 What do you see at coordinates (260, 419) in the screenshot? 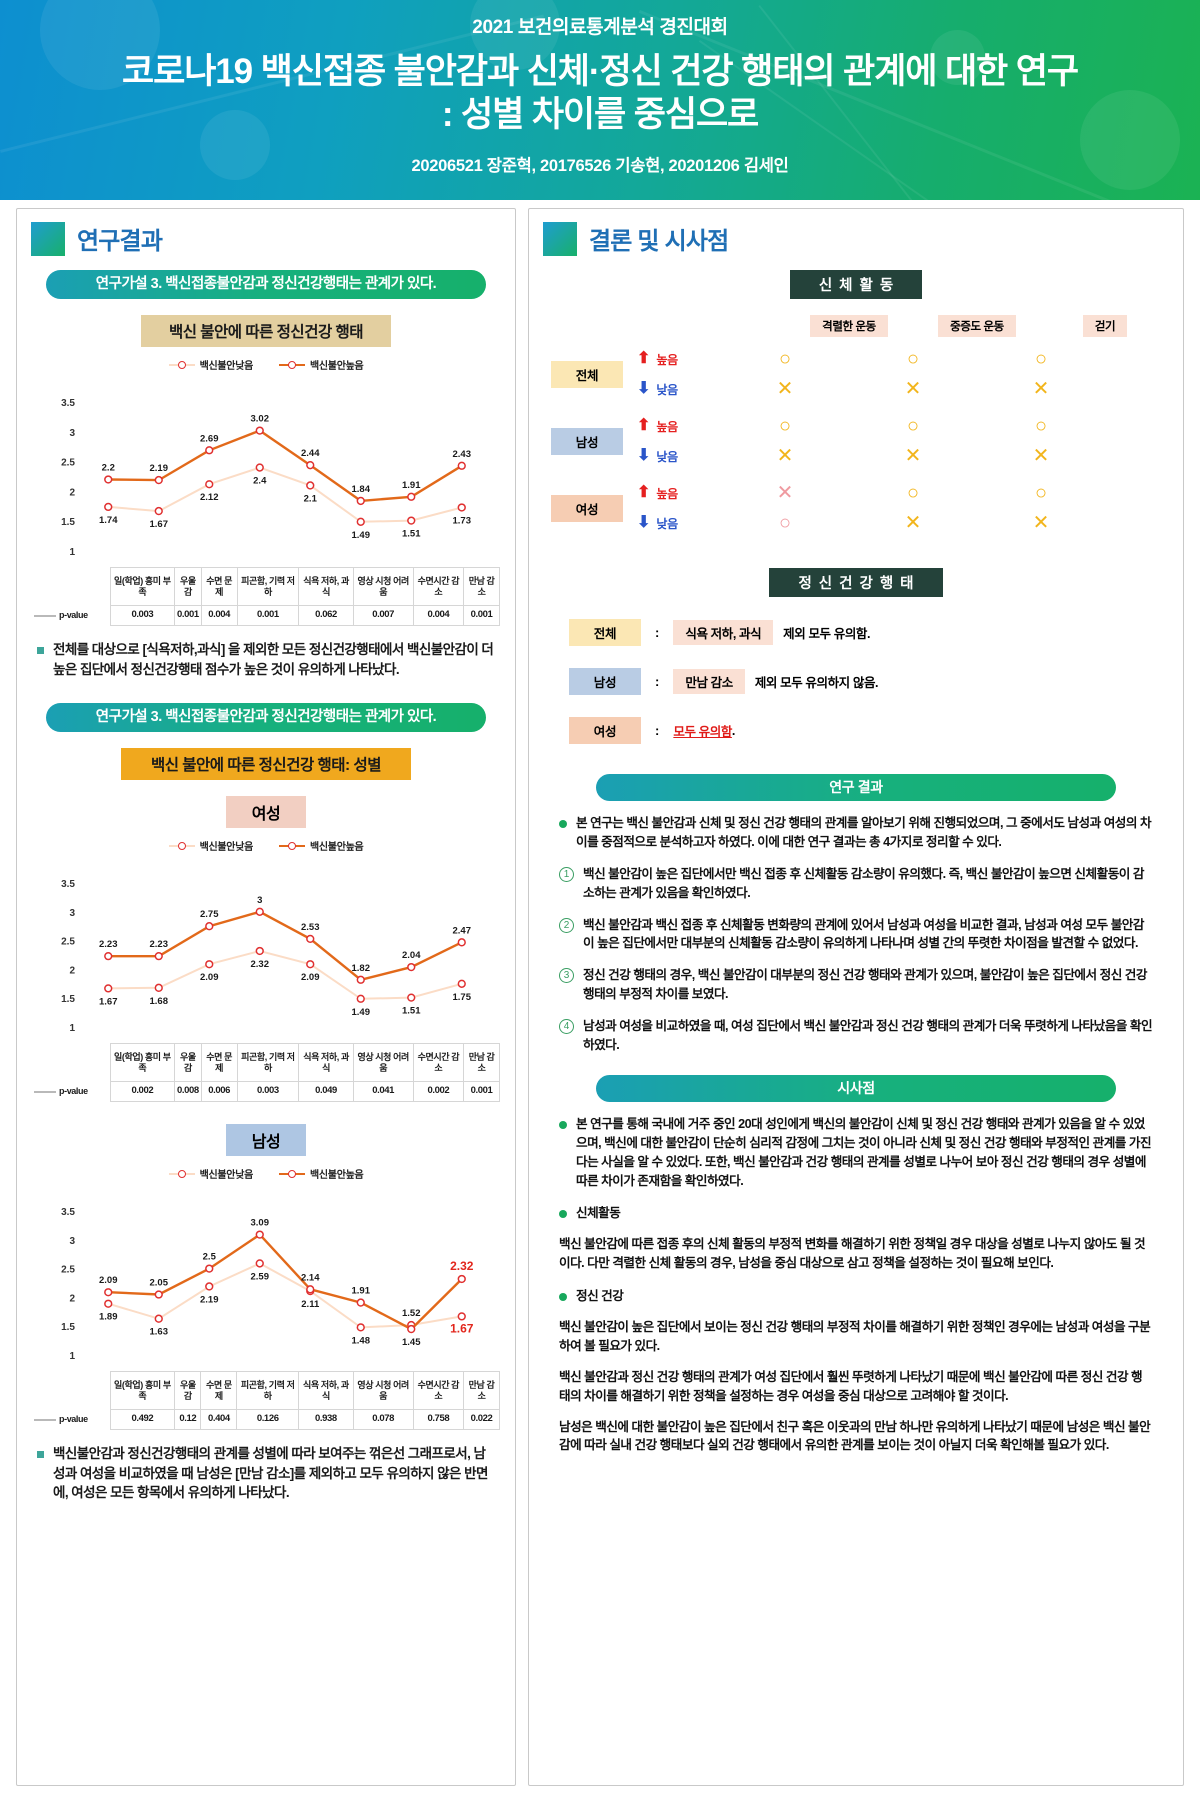
I see `svg-text: 3.02` at bounding box center [260, 419].